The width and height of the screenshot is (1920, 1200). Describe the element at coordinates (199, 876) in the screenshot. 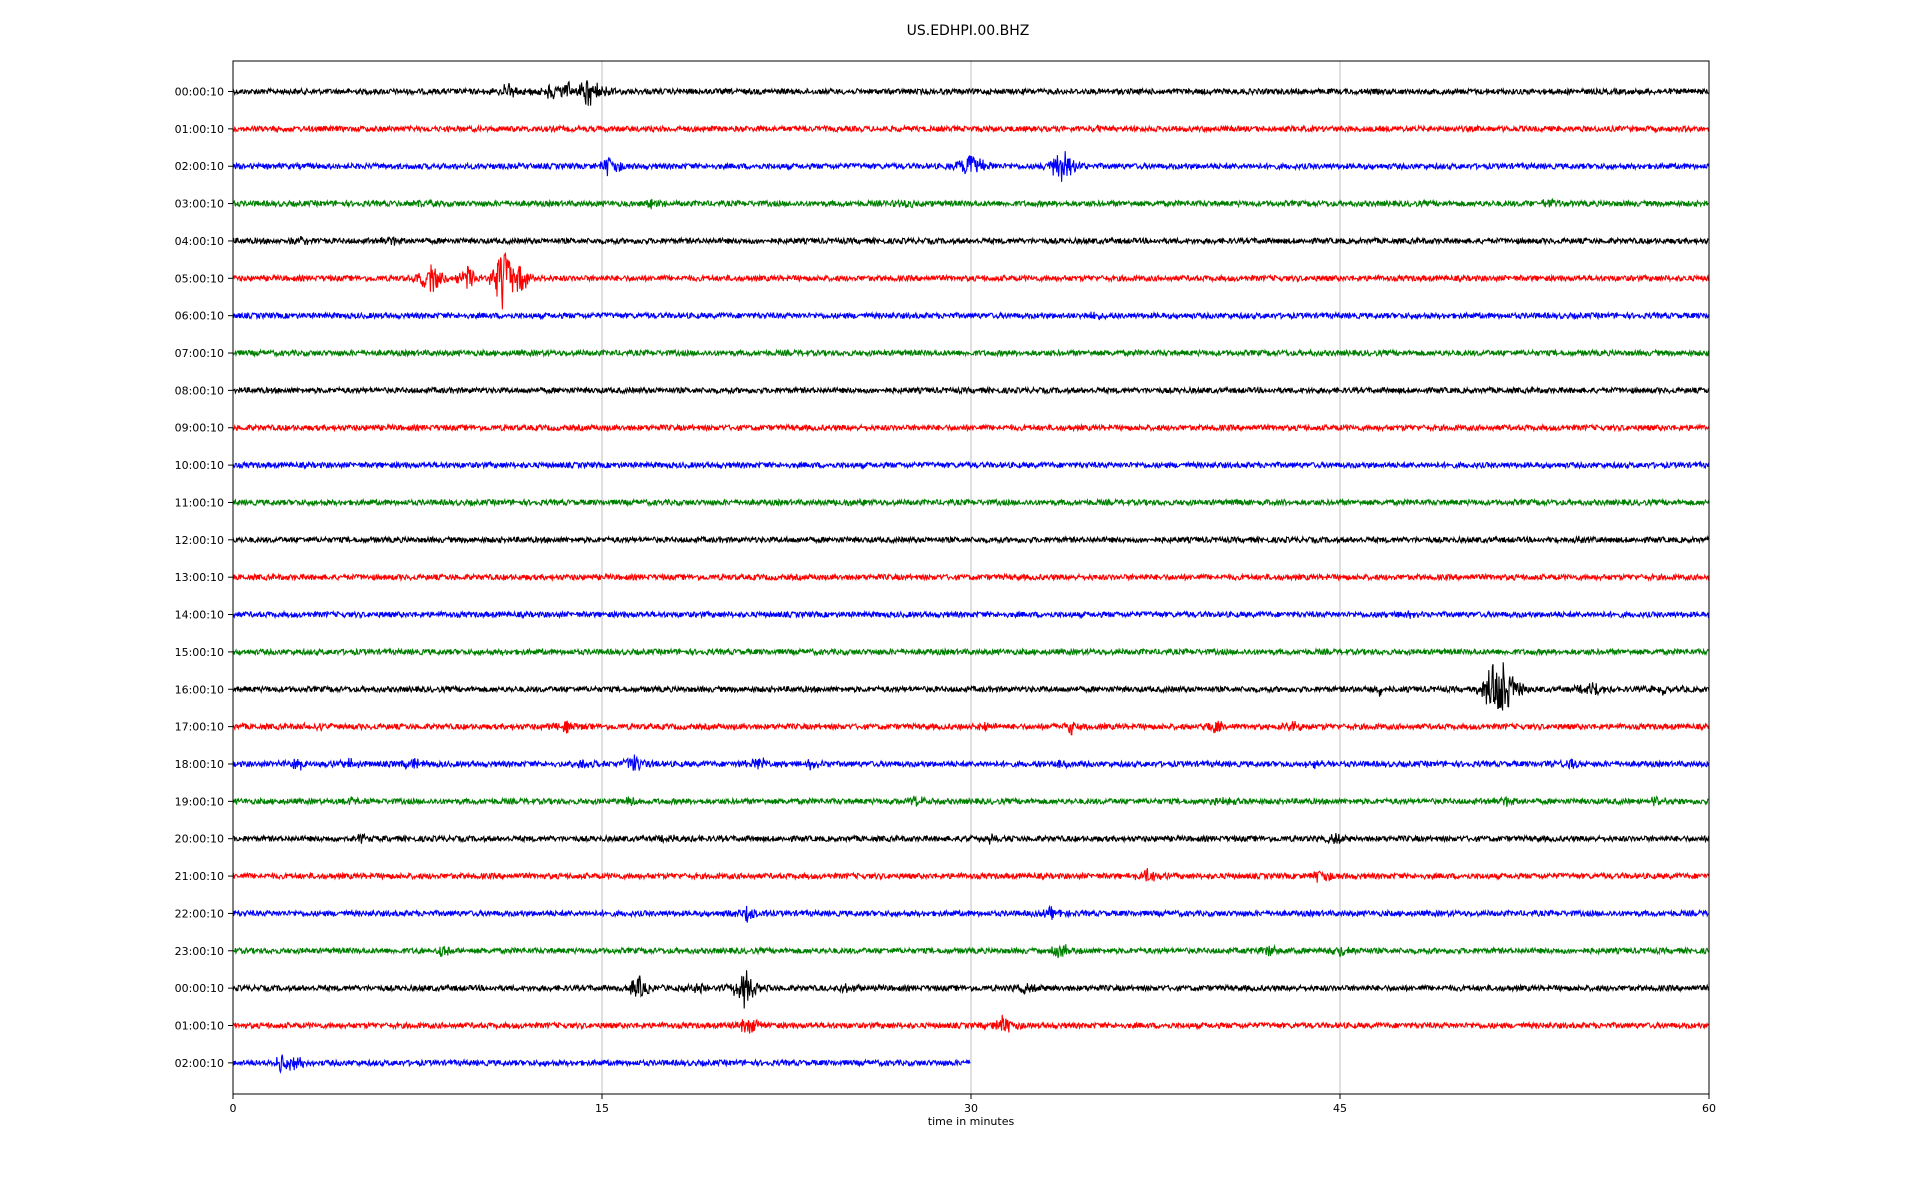

I see `row-time-label: 21:00:10` at that location.